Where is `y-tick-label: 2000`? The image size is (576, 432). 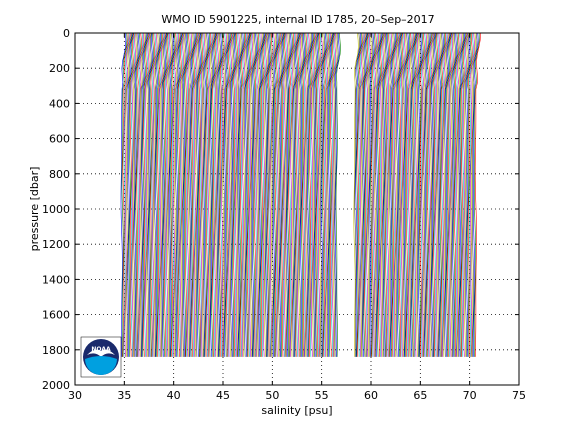
y-tick-label: 2000 is located at coordinates (56, 385).